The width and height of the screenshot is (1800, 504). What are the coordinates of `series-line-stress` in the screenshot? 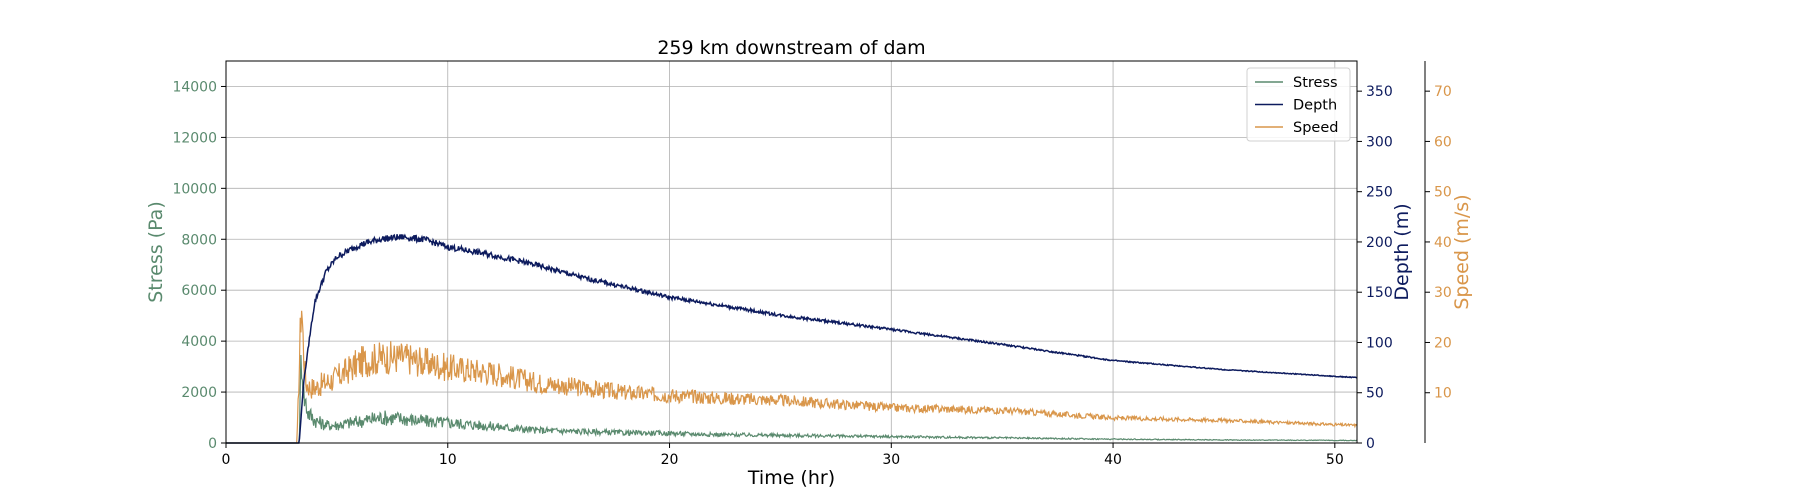 It's located at (792, 399).